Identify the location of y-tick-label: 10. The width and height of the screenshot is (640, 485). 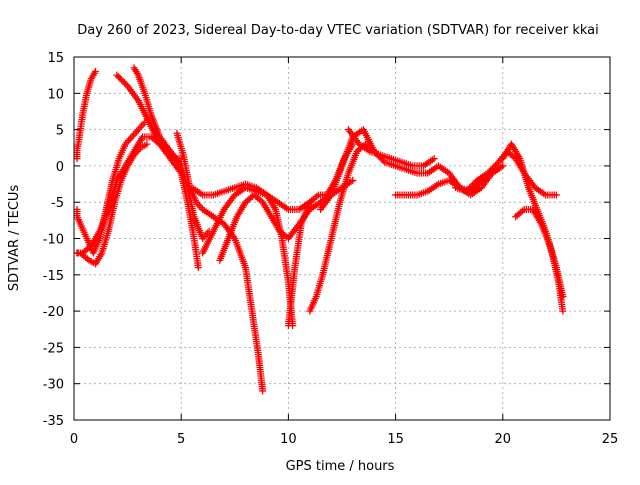
(55, 94).